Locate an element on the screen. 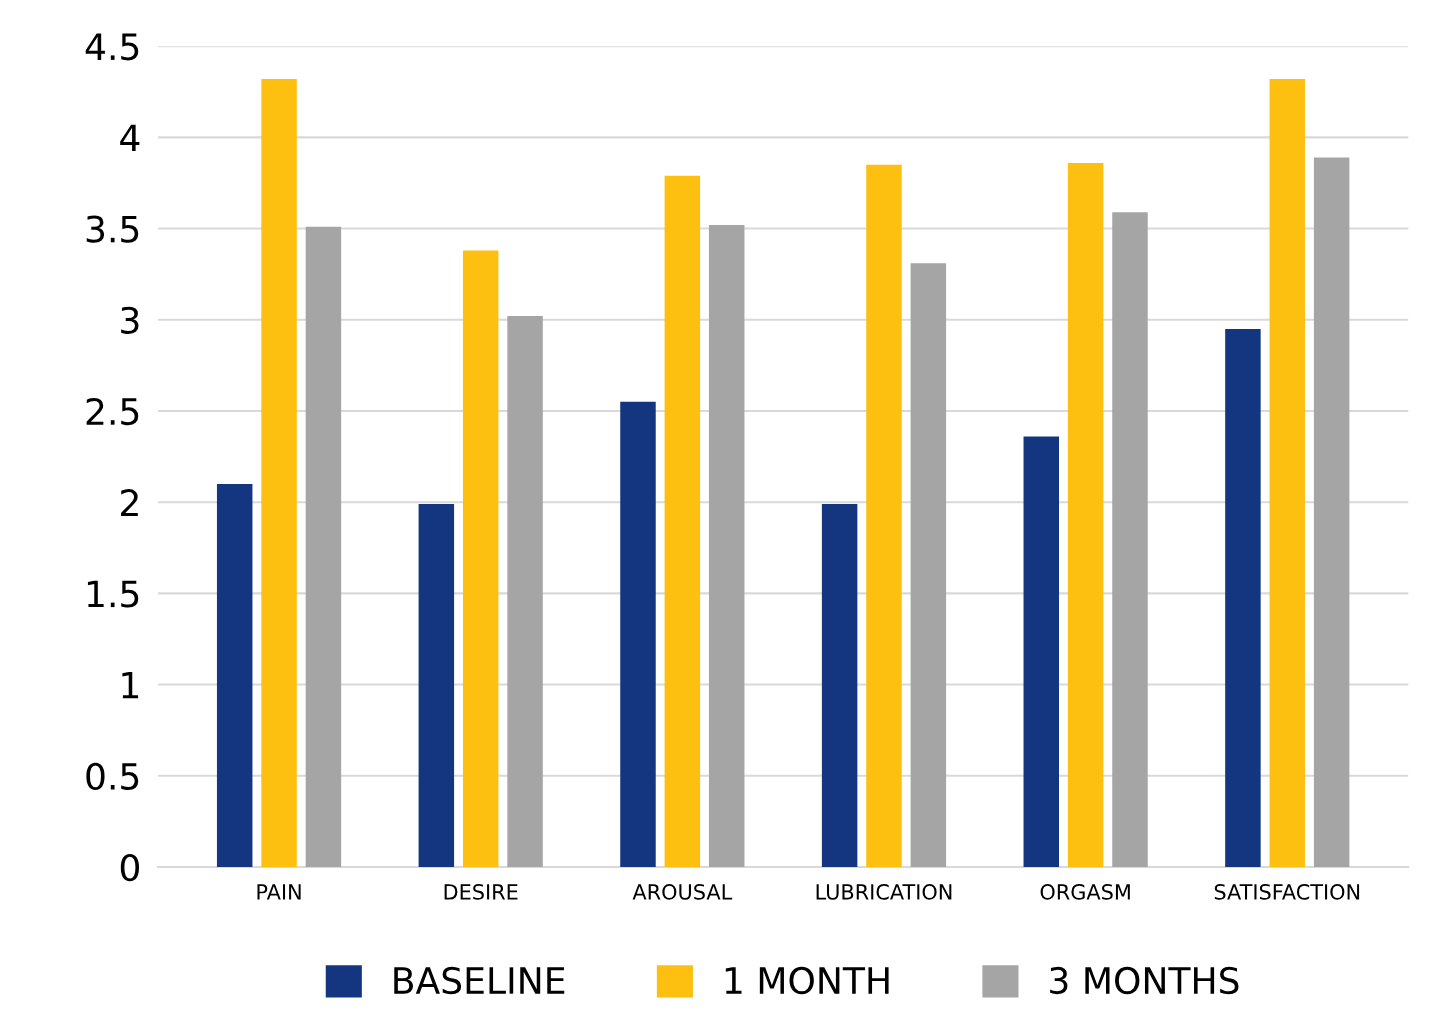  x-tick-label: DESIRE is located at coordinates (481, 892).